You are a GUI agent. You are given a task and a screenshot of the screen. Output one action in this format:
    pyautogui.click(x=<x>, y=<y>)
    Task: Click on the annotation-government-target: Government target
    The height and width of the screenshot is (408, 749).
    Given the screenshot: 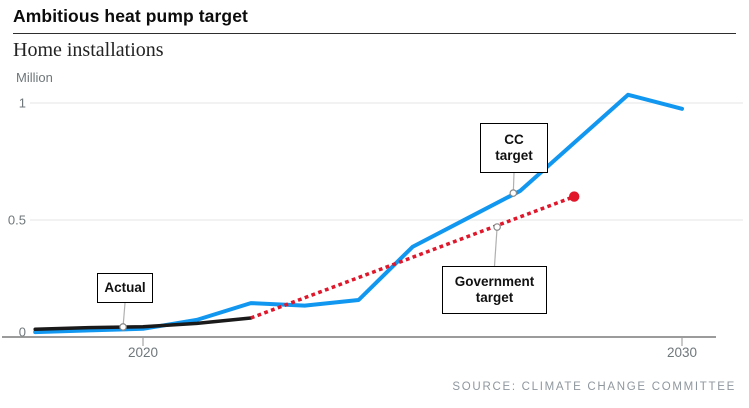 What is the action you would take?
    pyautogui.click(x=494, y=290)
    